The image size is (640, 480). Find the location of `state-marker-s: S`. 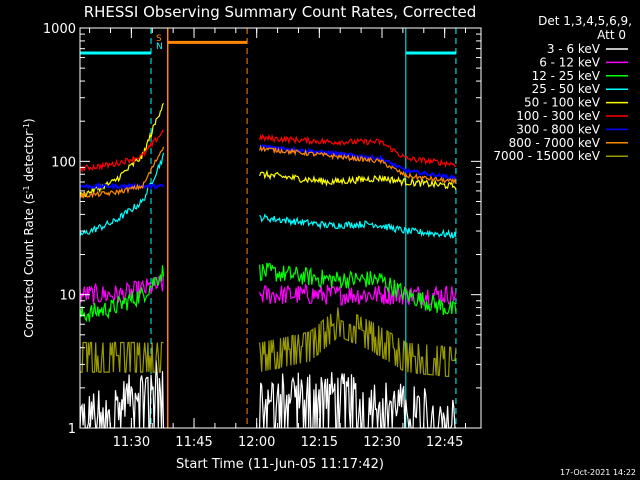

state-marker-s: S is located at coordinates (159, 39).